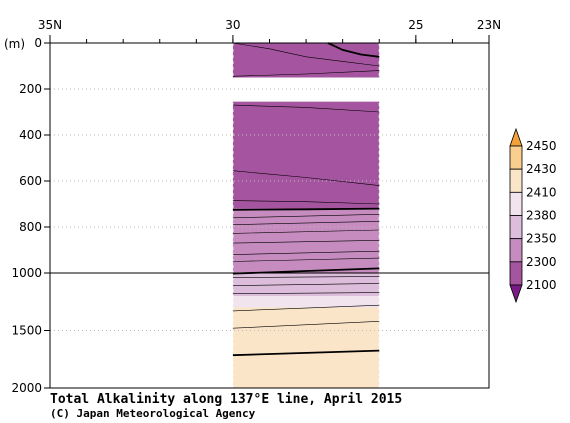 This screenshot has width=570, height=423. What do you see at coordinates (541, 262) in the screenshot?
I see `colorbar-label: 2300` at bounding box center [541, 262].